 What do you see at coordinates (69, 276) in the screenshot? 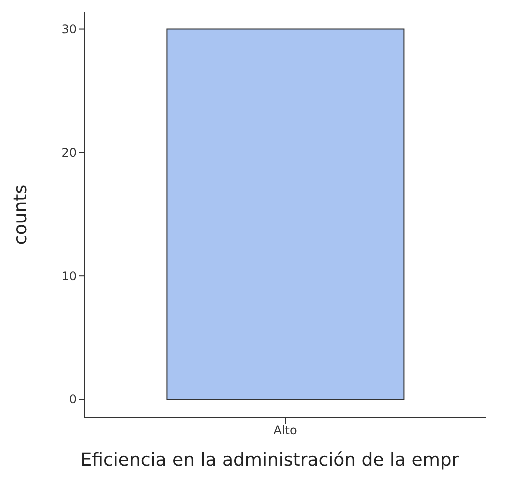
I see `y-tick-label: 10` at bounding box center [69, 276].